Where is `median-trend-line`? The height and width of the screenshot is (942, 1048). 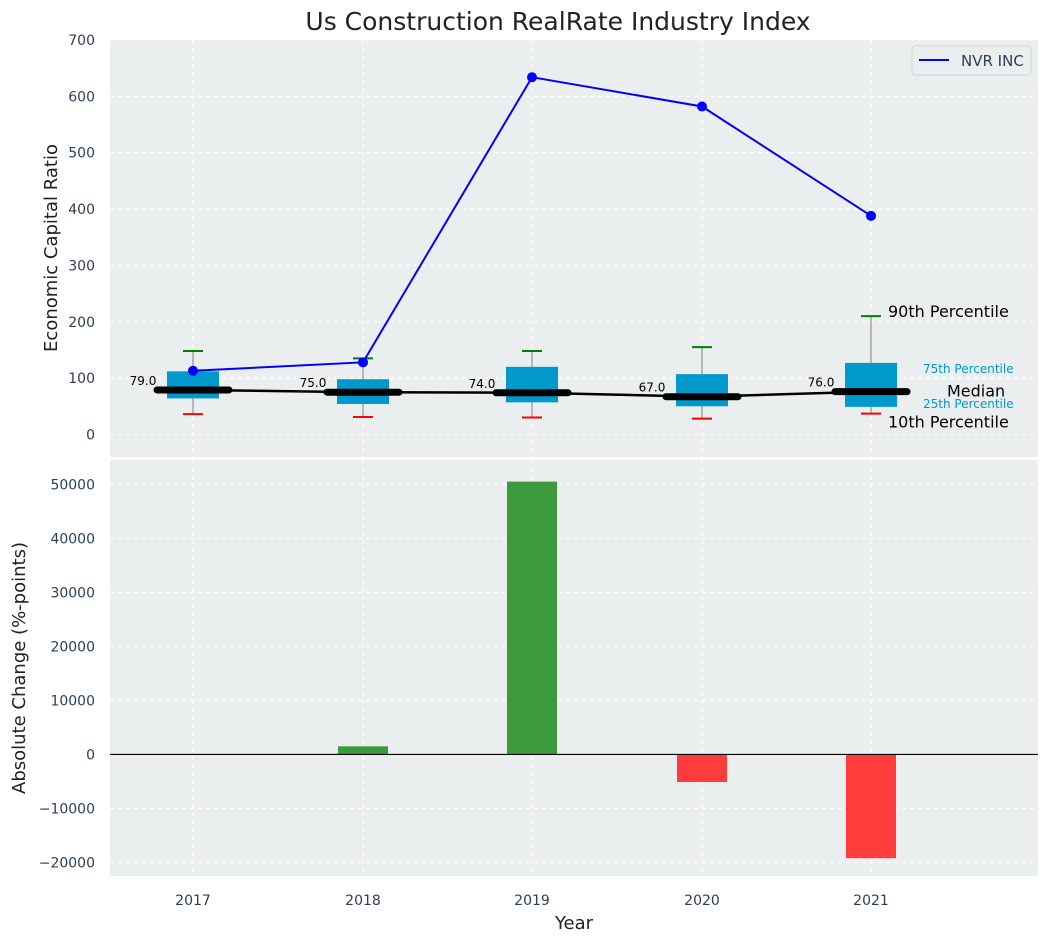 median-trend-line is located at coordinates (532, 393).